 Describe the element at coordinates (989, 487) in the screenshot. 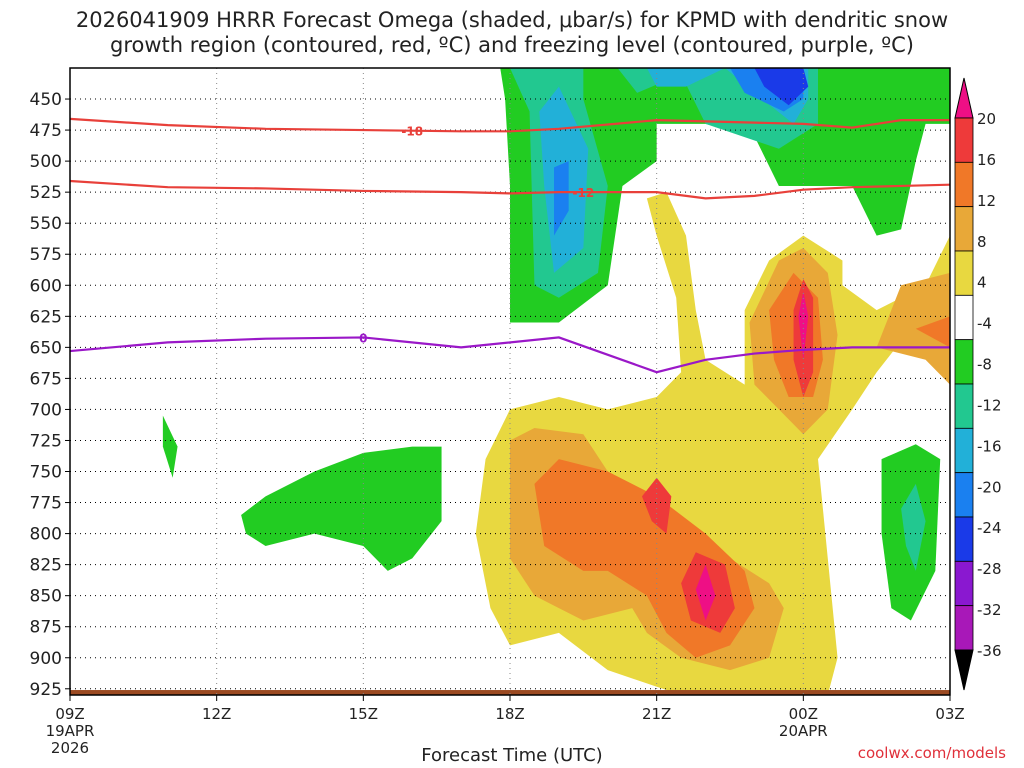

I see `colorbar-label: -20` at that location.